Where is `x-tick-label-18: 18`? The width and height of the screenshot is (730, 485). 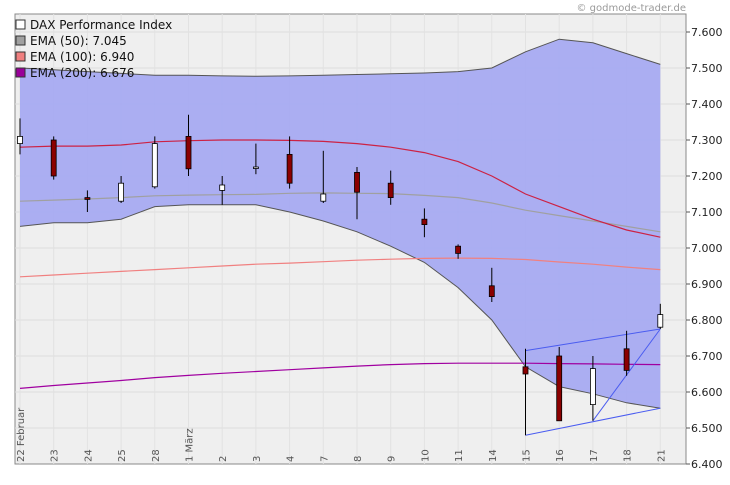 x-tick-label-18: 18 is located at coordinates (628, 455).